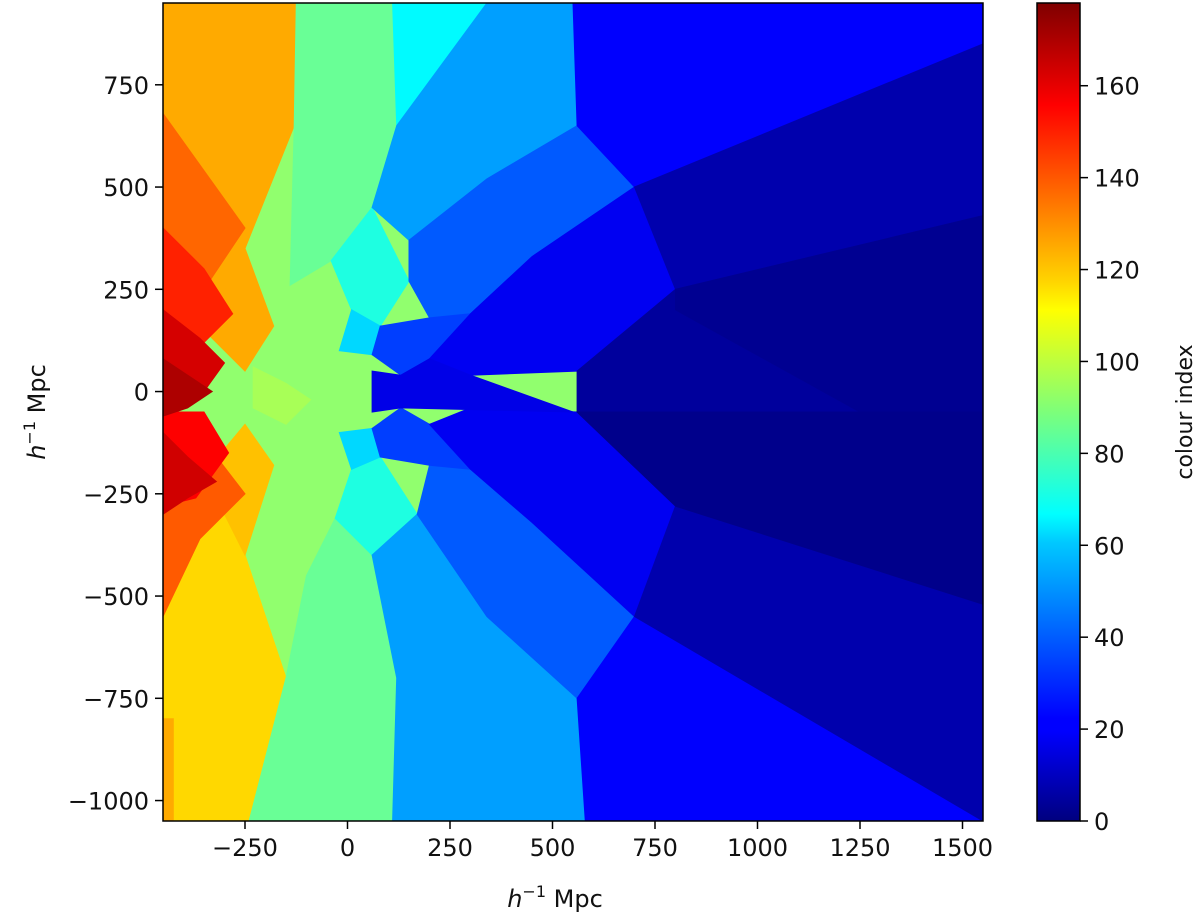 Image resolution: width=1200 pixels, height=918 pixels. I want to click on x-tick-label: 750, so click(655, 848).